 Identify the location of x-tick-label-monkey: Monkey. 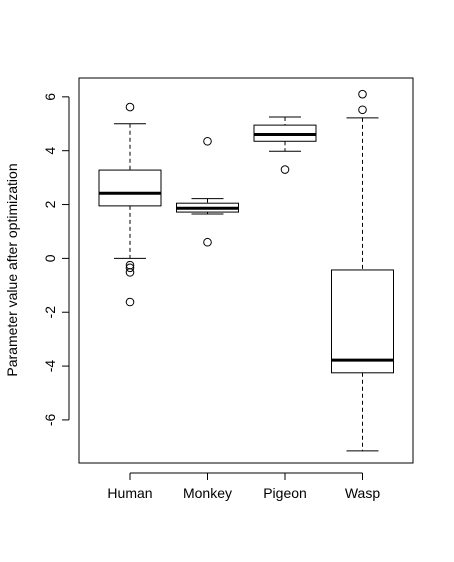
(207, 493).